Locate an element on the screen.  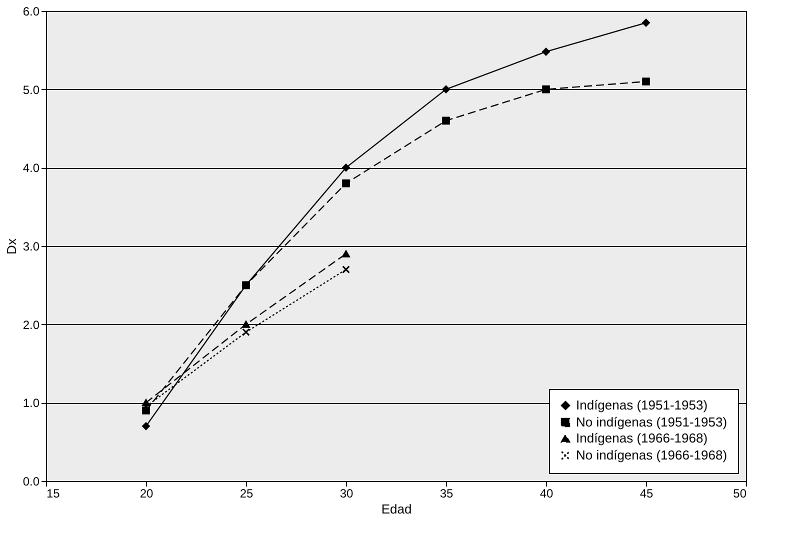
legend-label: No indígenas (1966-1968) is located at coordinates (652, 455).